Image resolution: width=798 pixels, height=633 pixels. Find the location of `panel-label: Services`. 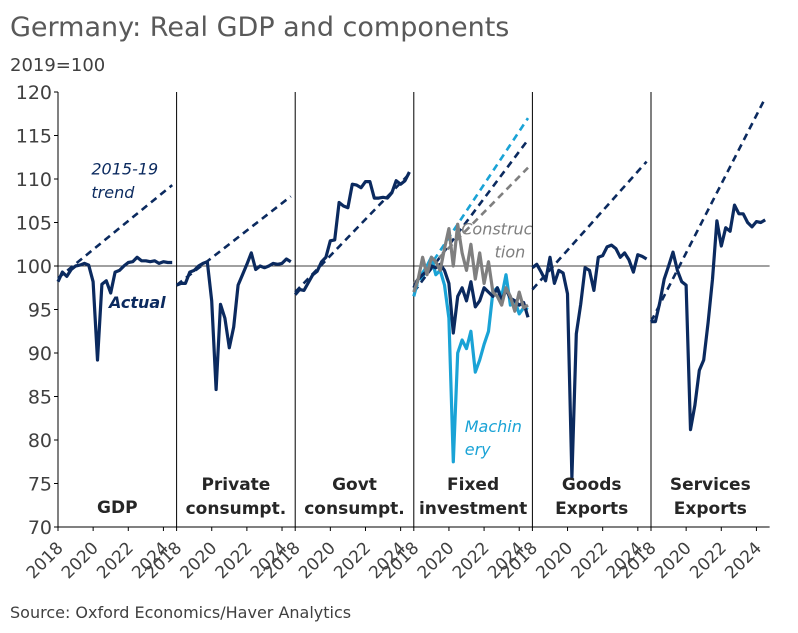

panel-label: Services is located at coordinates (710, 485).